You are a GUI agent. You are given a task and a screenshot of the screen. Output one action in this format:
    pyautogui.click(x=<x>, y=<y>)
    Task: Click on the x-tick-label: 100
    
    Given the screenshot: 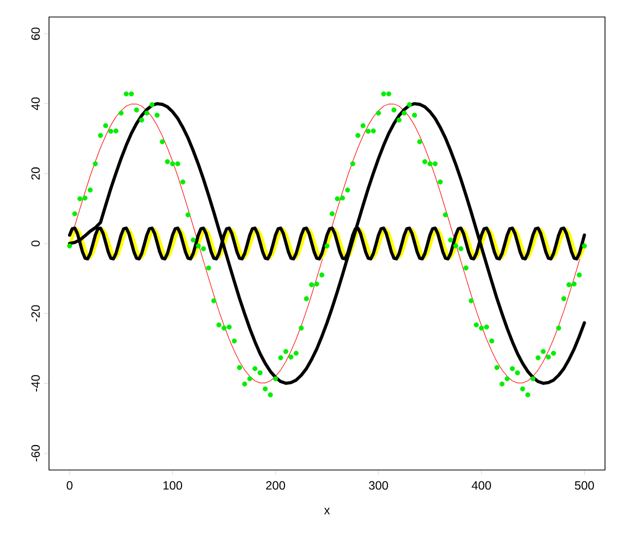 What is the action you would take?
    pyautogui.click(x=172, y=485)
    